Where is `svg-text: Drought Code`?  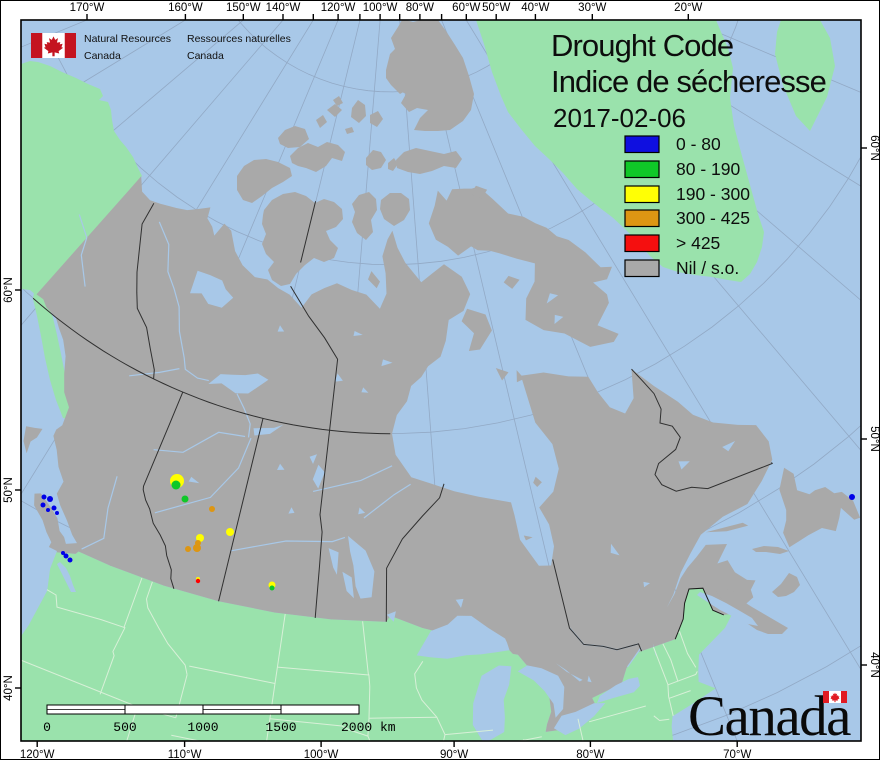 svg-text: Drought Code is located at coordinates (642, 45).